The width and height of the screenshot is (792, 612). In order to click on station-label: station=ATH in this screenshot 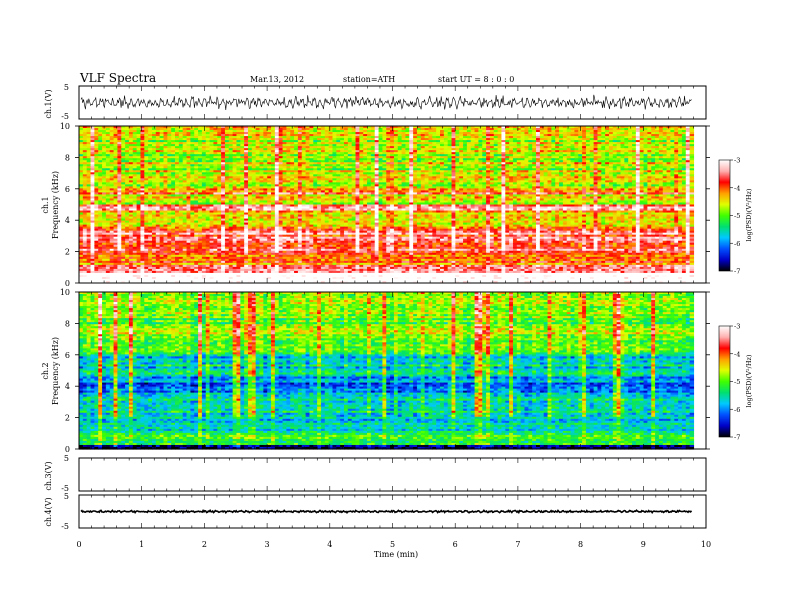, I will do `click(369, 79)`.